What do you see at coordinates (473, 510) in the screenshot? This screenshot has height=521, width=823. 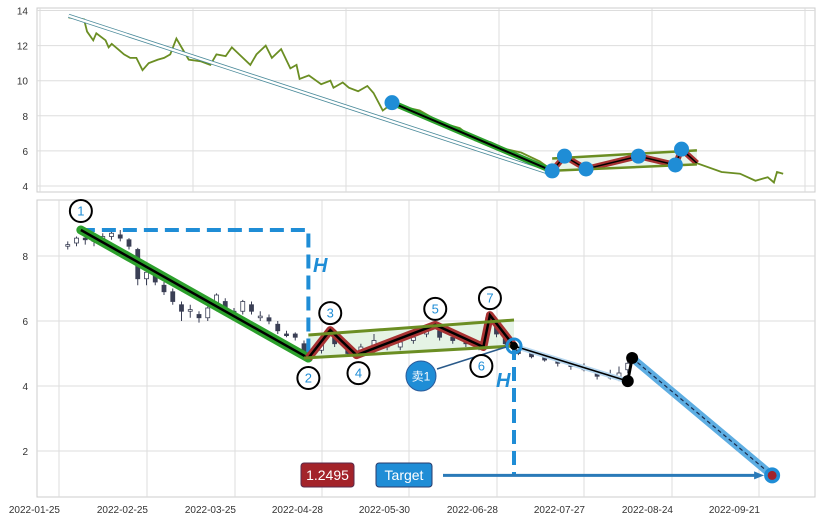 I see `x-tick-label: 2022-06-28` at bounding box center [473, 510].